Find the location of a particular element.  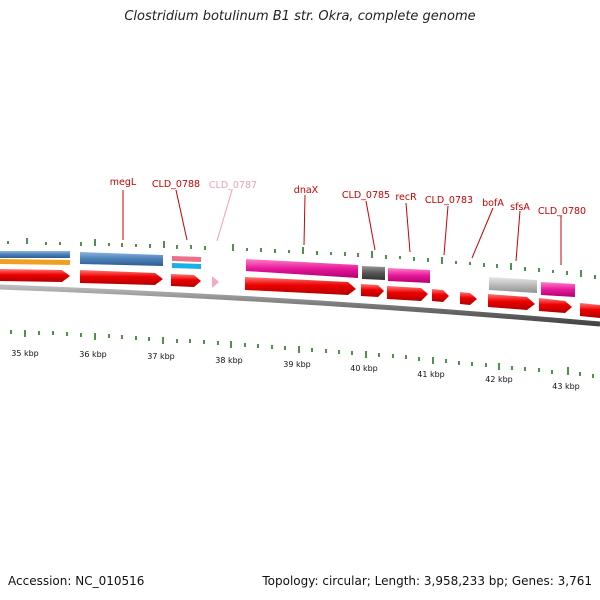

accession-text: Accession: NC_010516 is located at coordinates (76, 581).